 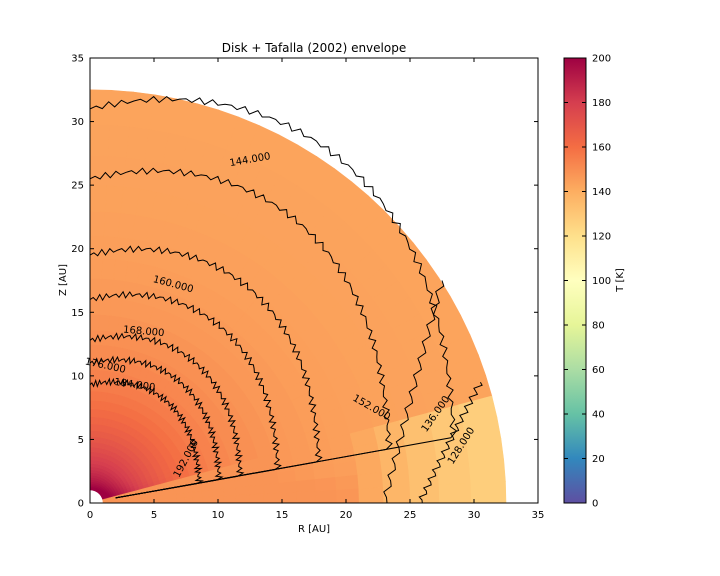 I want to click on colorbar-tick-label: 40, so click(x=598, y=415).